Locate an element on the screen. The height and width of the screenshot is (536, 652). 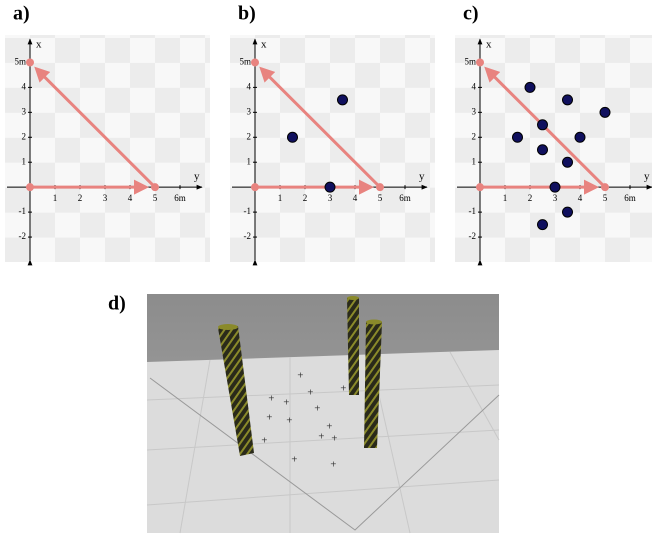
floor-markers: ++ + + ++ +++ + + + ++ is located at coordinates (304, 420).